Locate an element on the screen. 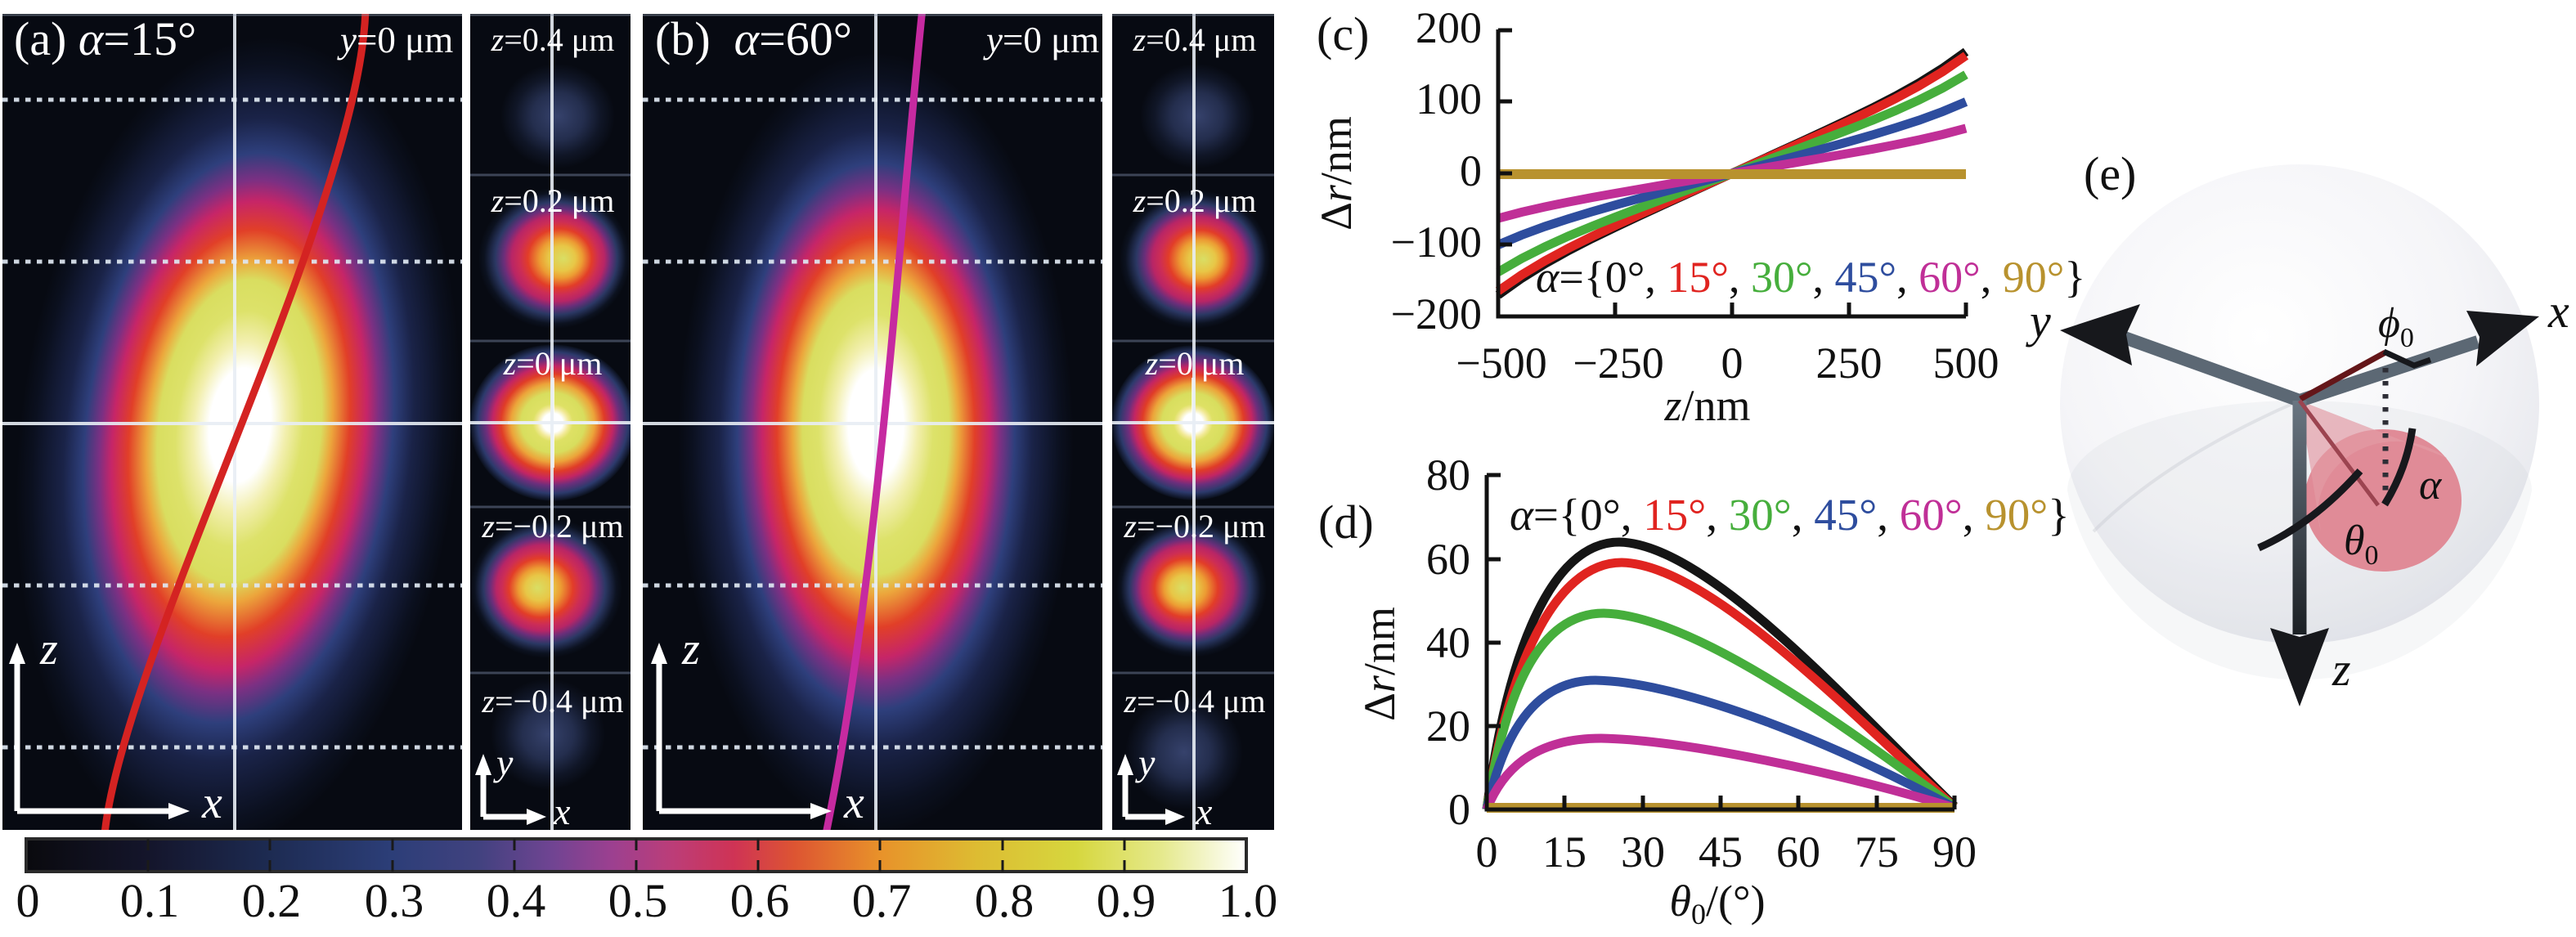  svg-text: 200 is located at coordinates (1449, 27).